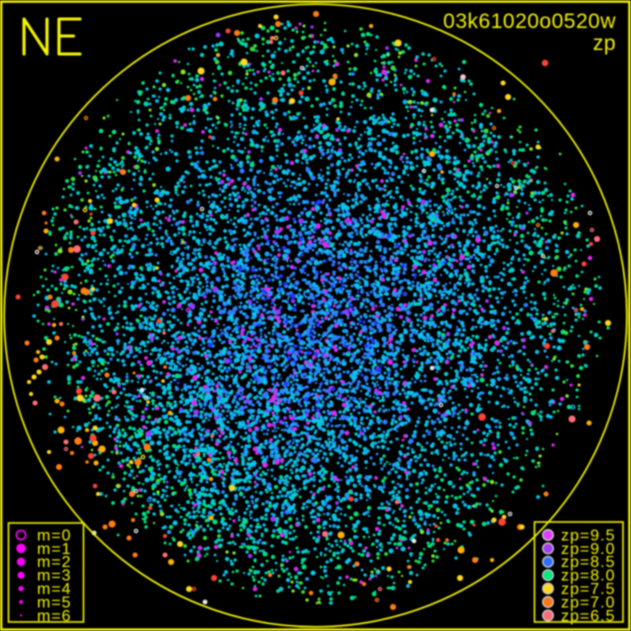 This screenshot has height=631, width=631. I want to click on svg-text: m=6, so click(54, 616).